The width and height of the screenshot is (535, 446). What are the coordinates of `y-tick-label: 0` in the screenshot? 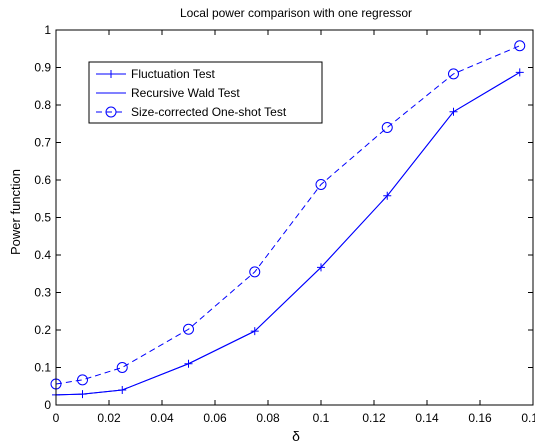 It's located at (47, 405).